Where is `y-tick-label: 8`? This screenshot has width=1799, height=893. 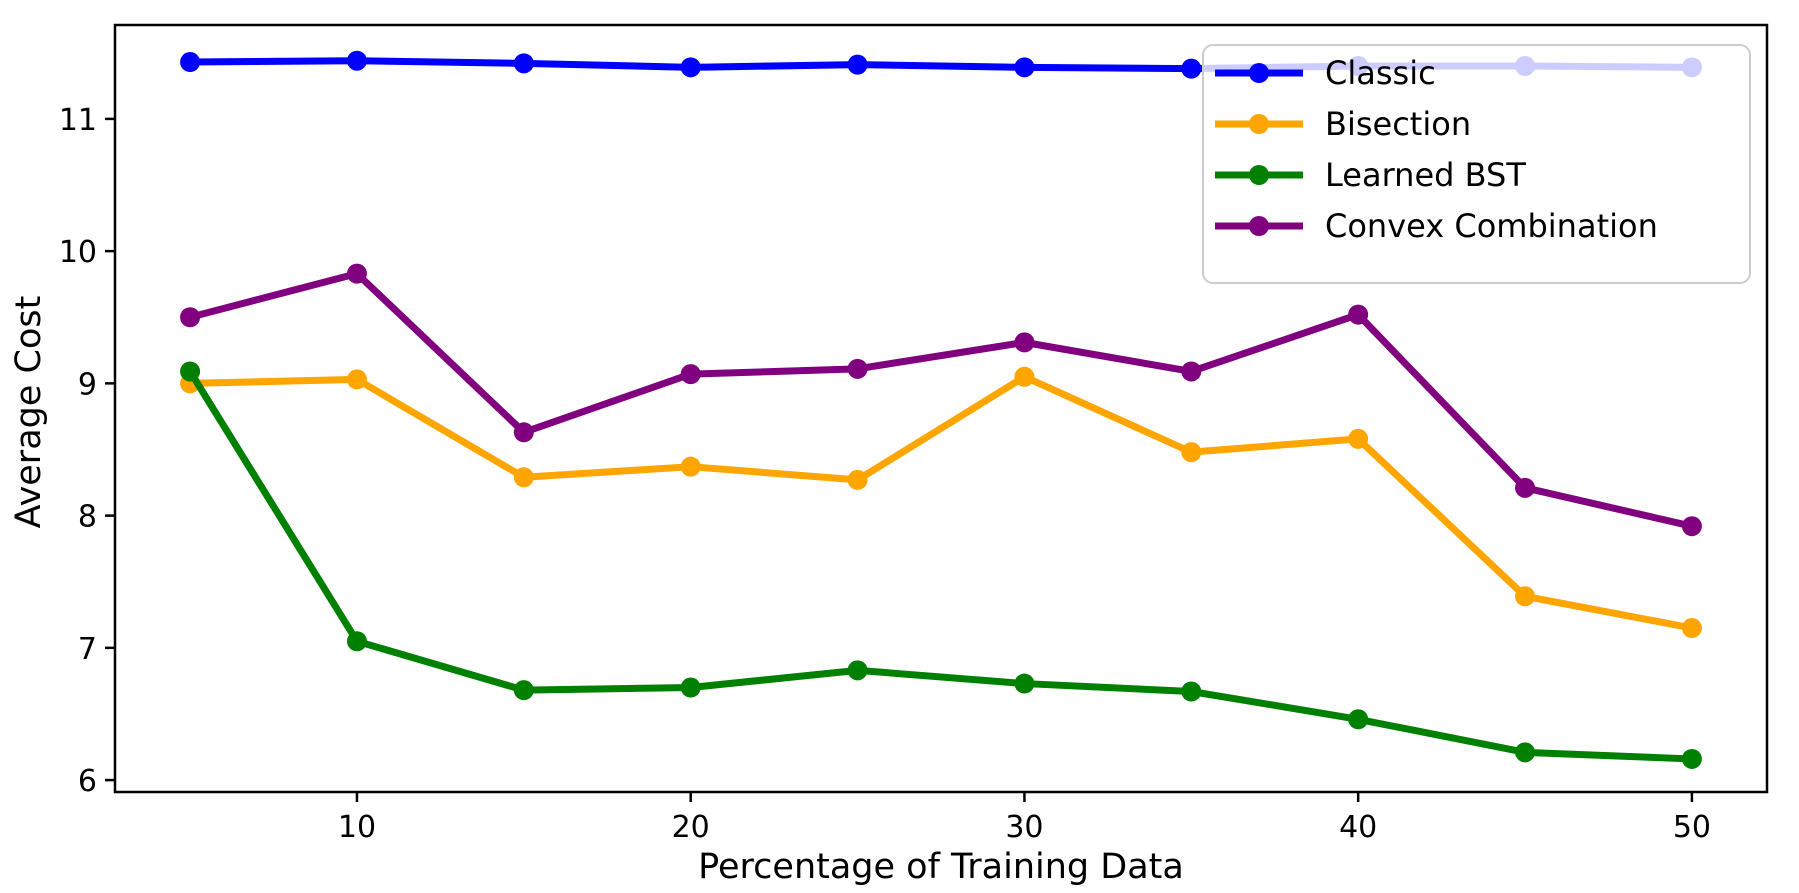 y-tick-label: 8 is located at coordinates (87, 517).